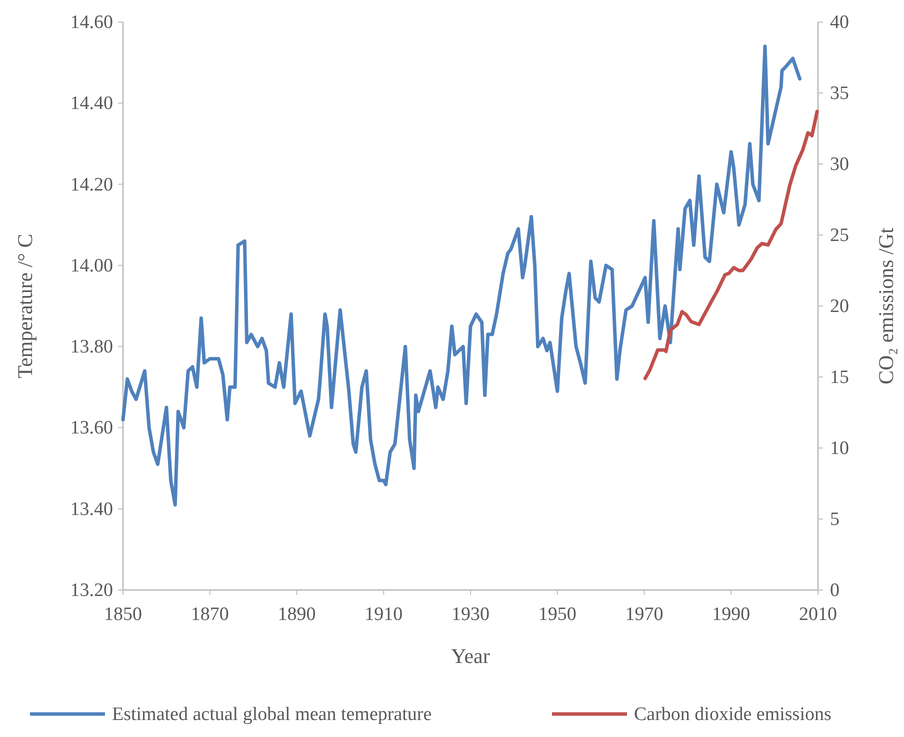  What do you see at coordinates (123, 614) in the screenshot?
I see `x-tick-label: 1850` at bounding box center [123, 614].